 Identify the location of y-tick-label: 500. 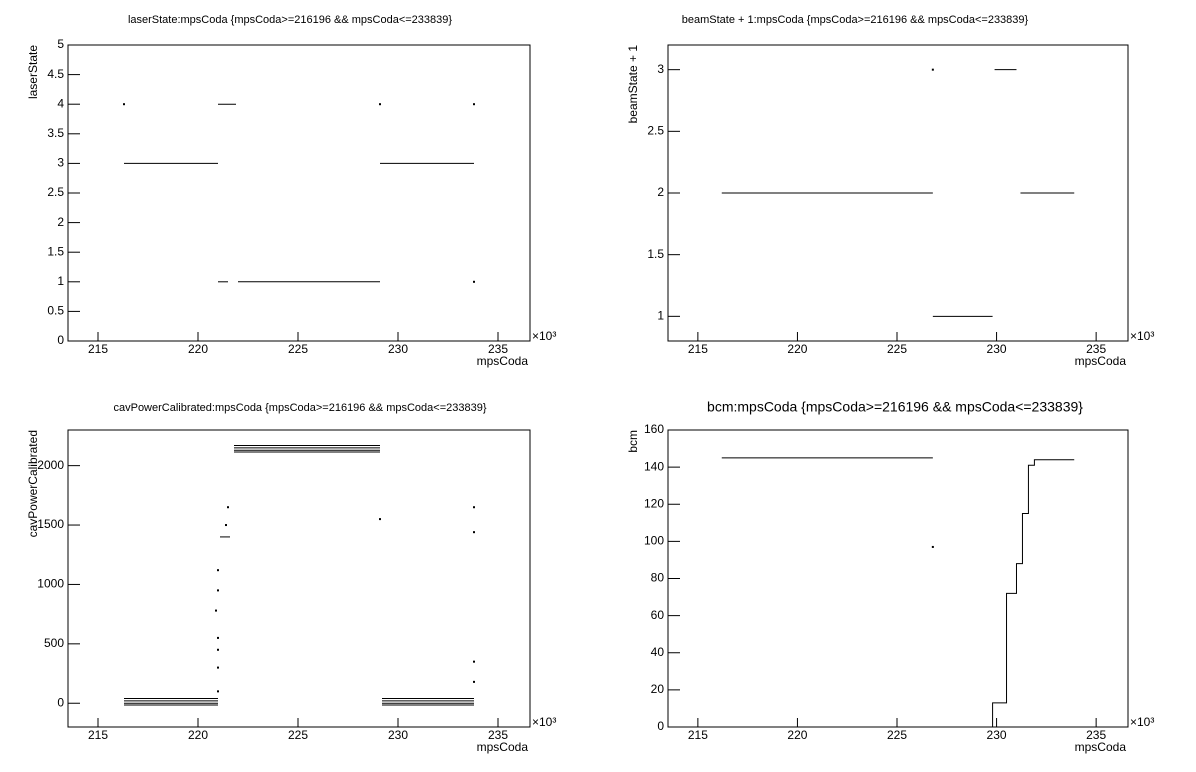
(54, 643).